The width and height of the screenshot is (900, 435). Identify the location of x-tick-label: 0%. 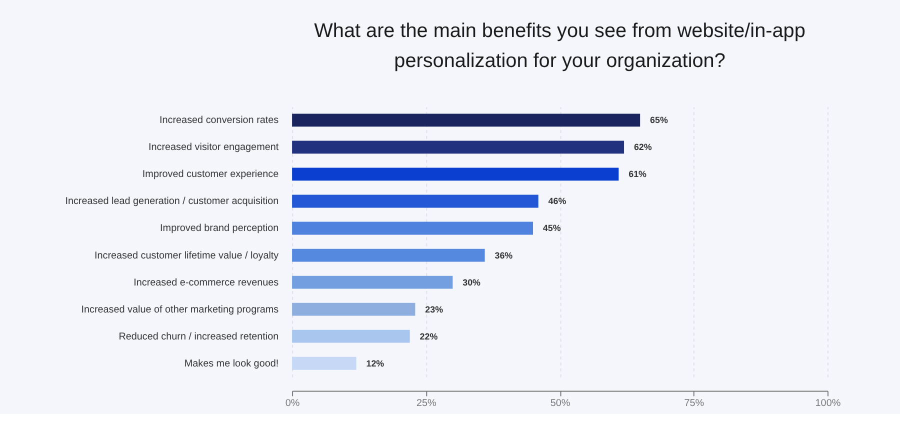
(292, 404).